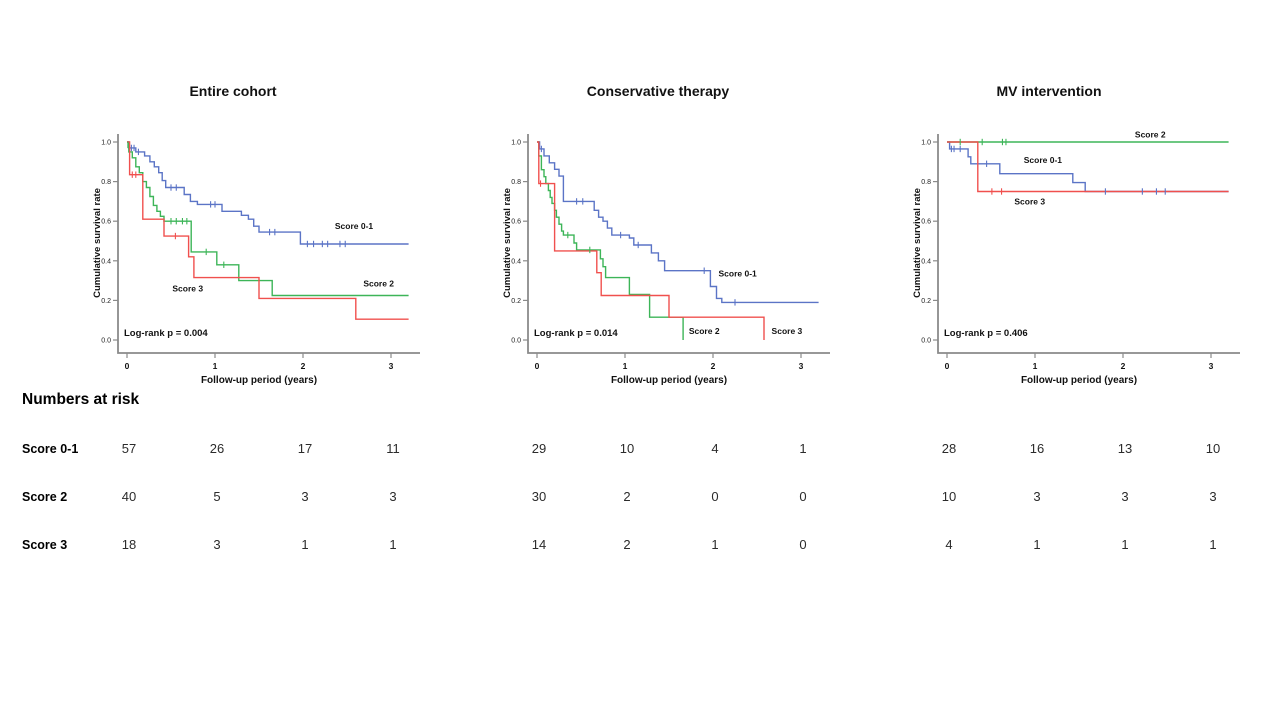 The width and height of the screenshot is (1280, 720). I want to click on risk-count: 13, so click(1125, 448).